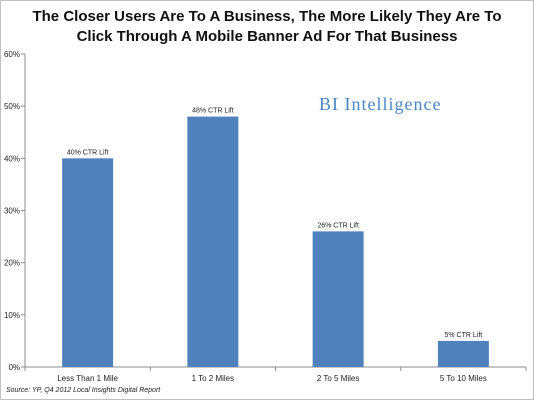  What do you see at coordinates (88, 152) in the screenshot?
I see `bar-data-label: 40% CTR Lift` at bounding box center [88, 152].